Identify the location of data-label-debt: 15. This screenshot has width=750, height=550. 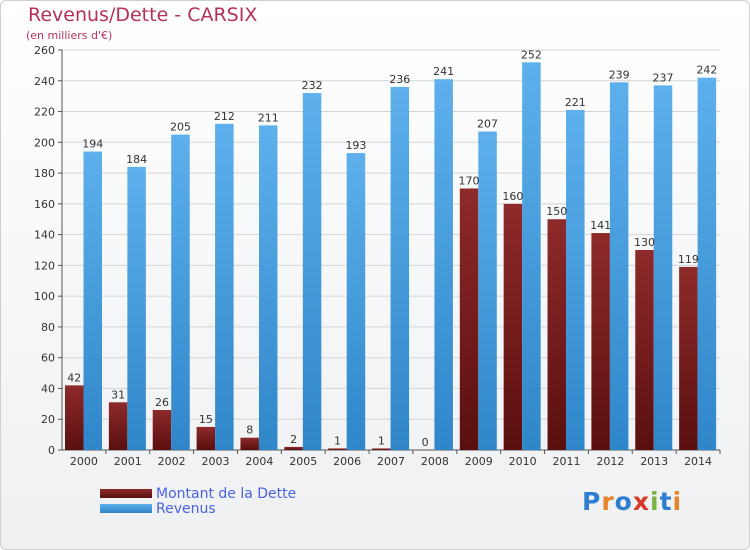
(206, 419).